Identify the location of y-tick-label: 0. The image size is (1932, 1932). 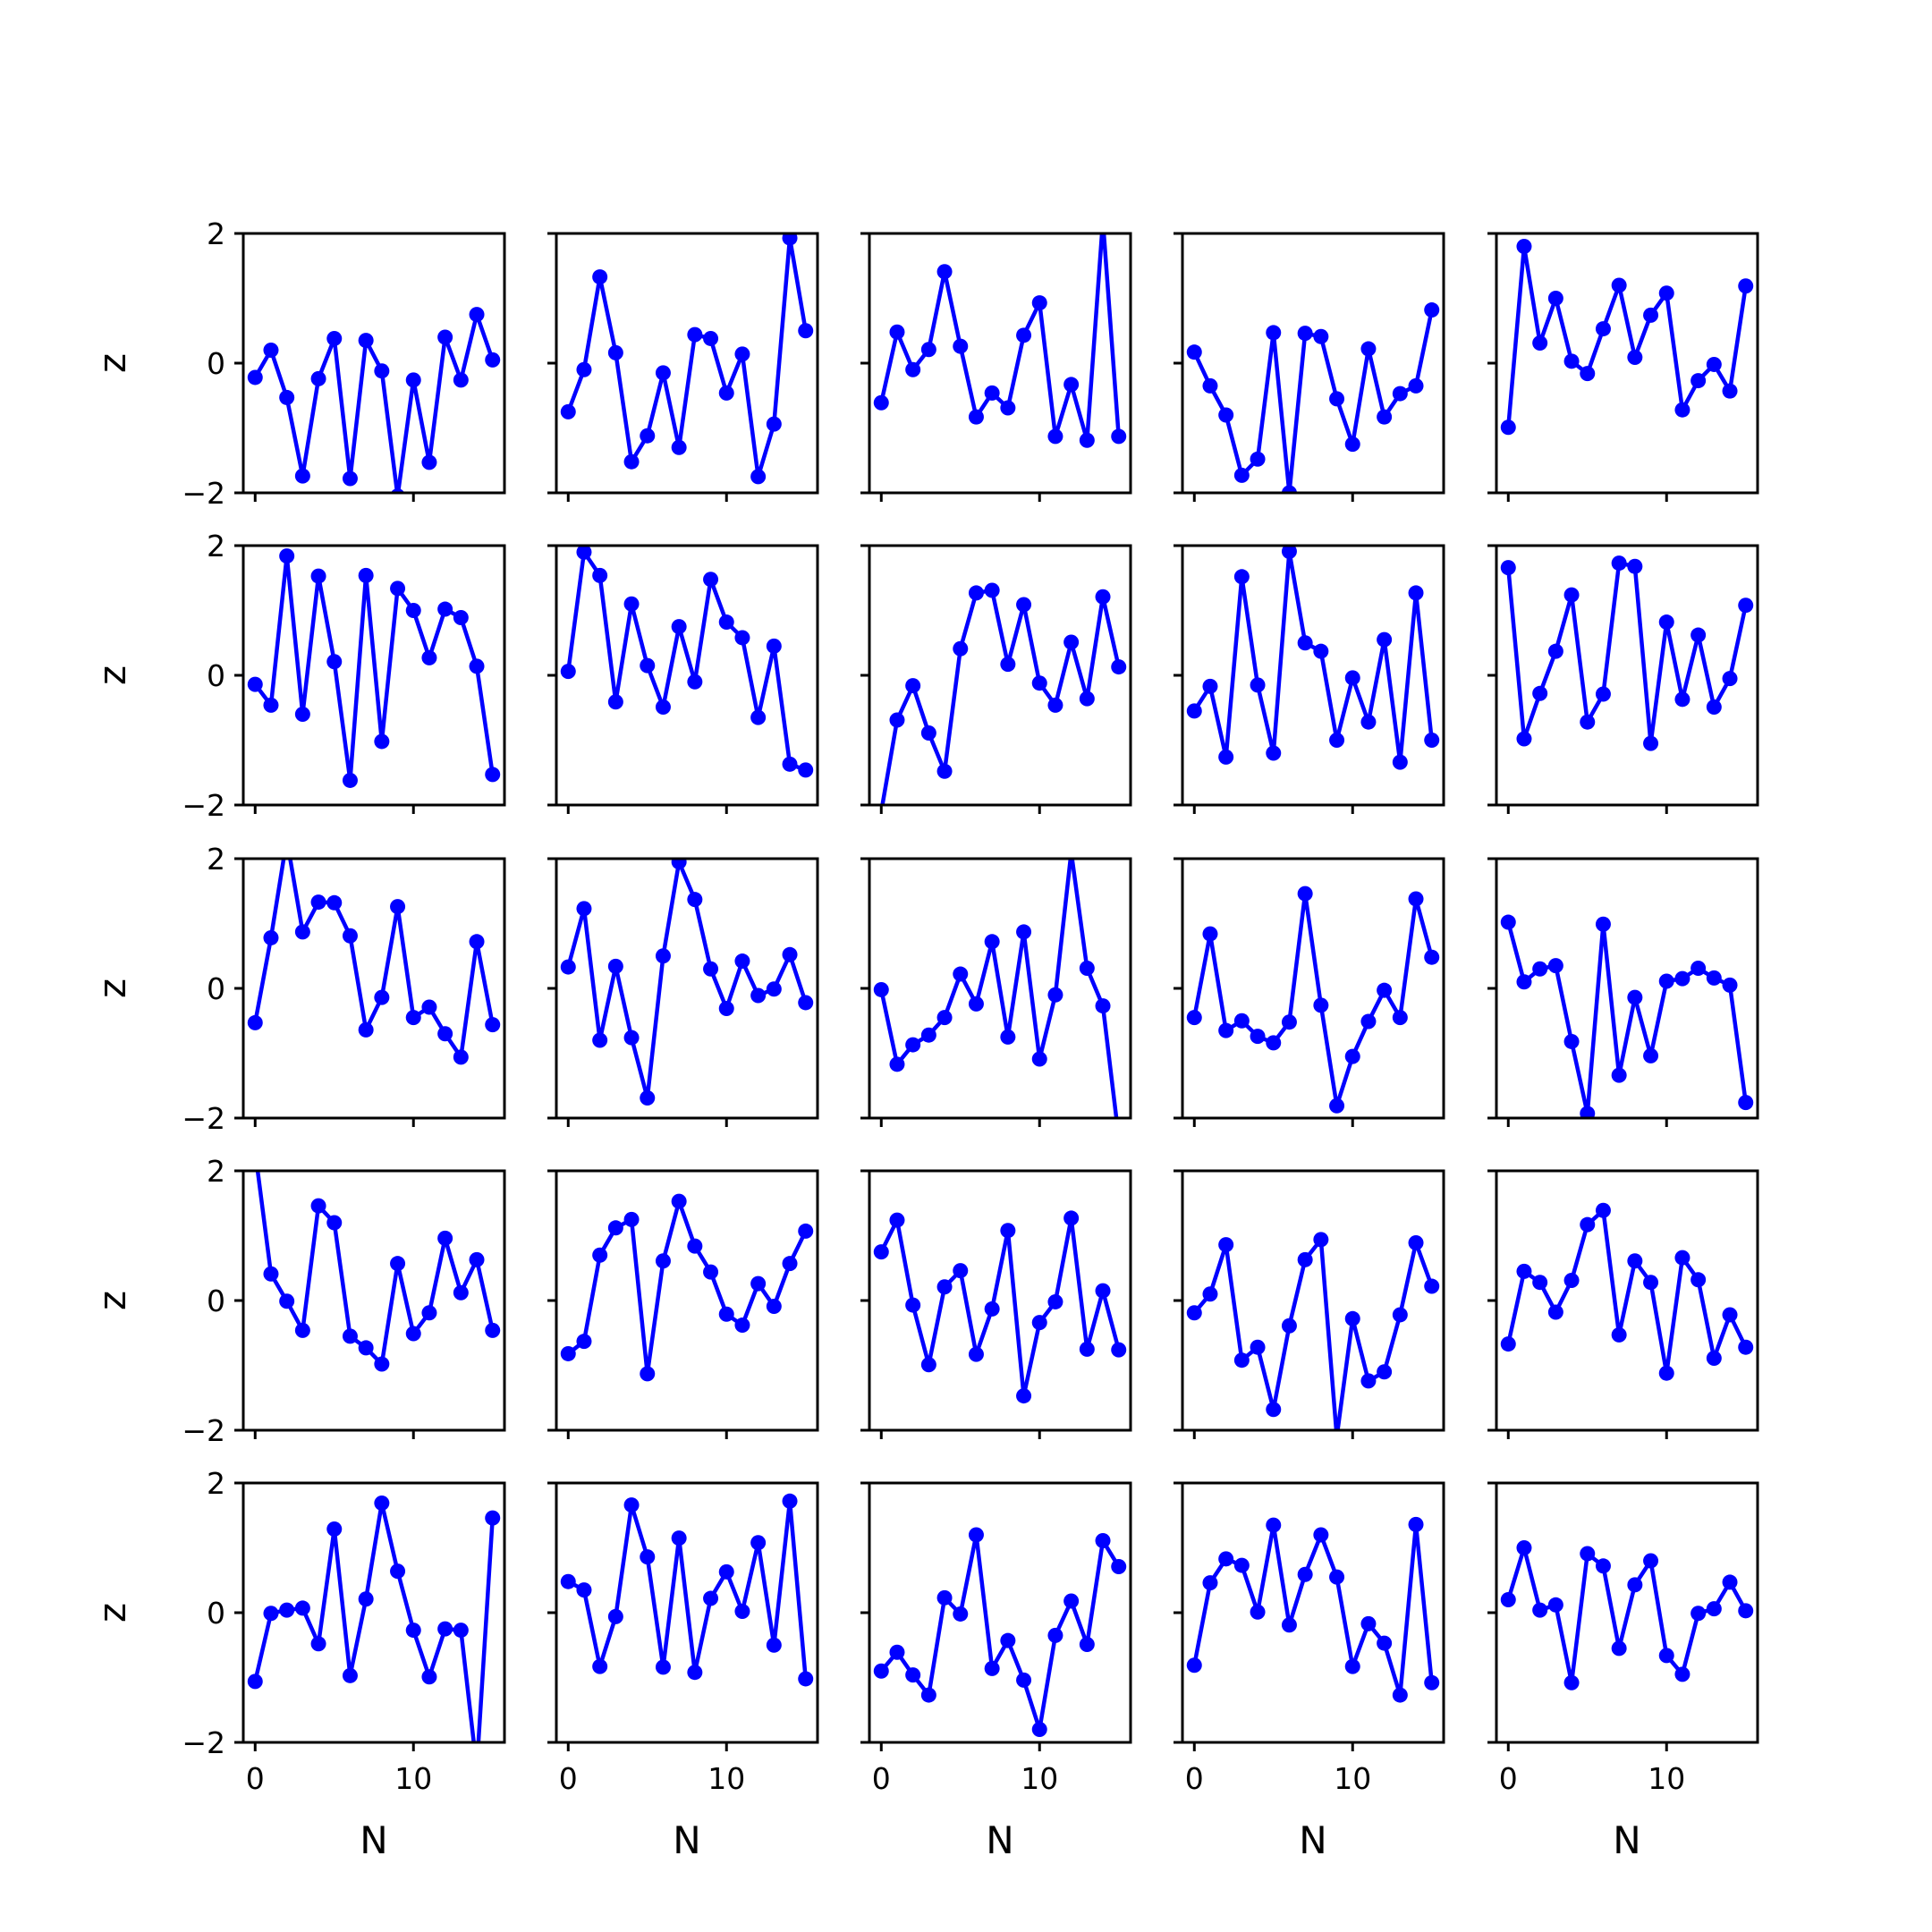
(216, 675).